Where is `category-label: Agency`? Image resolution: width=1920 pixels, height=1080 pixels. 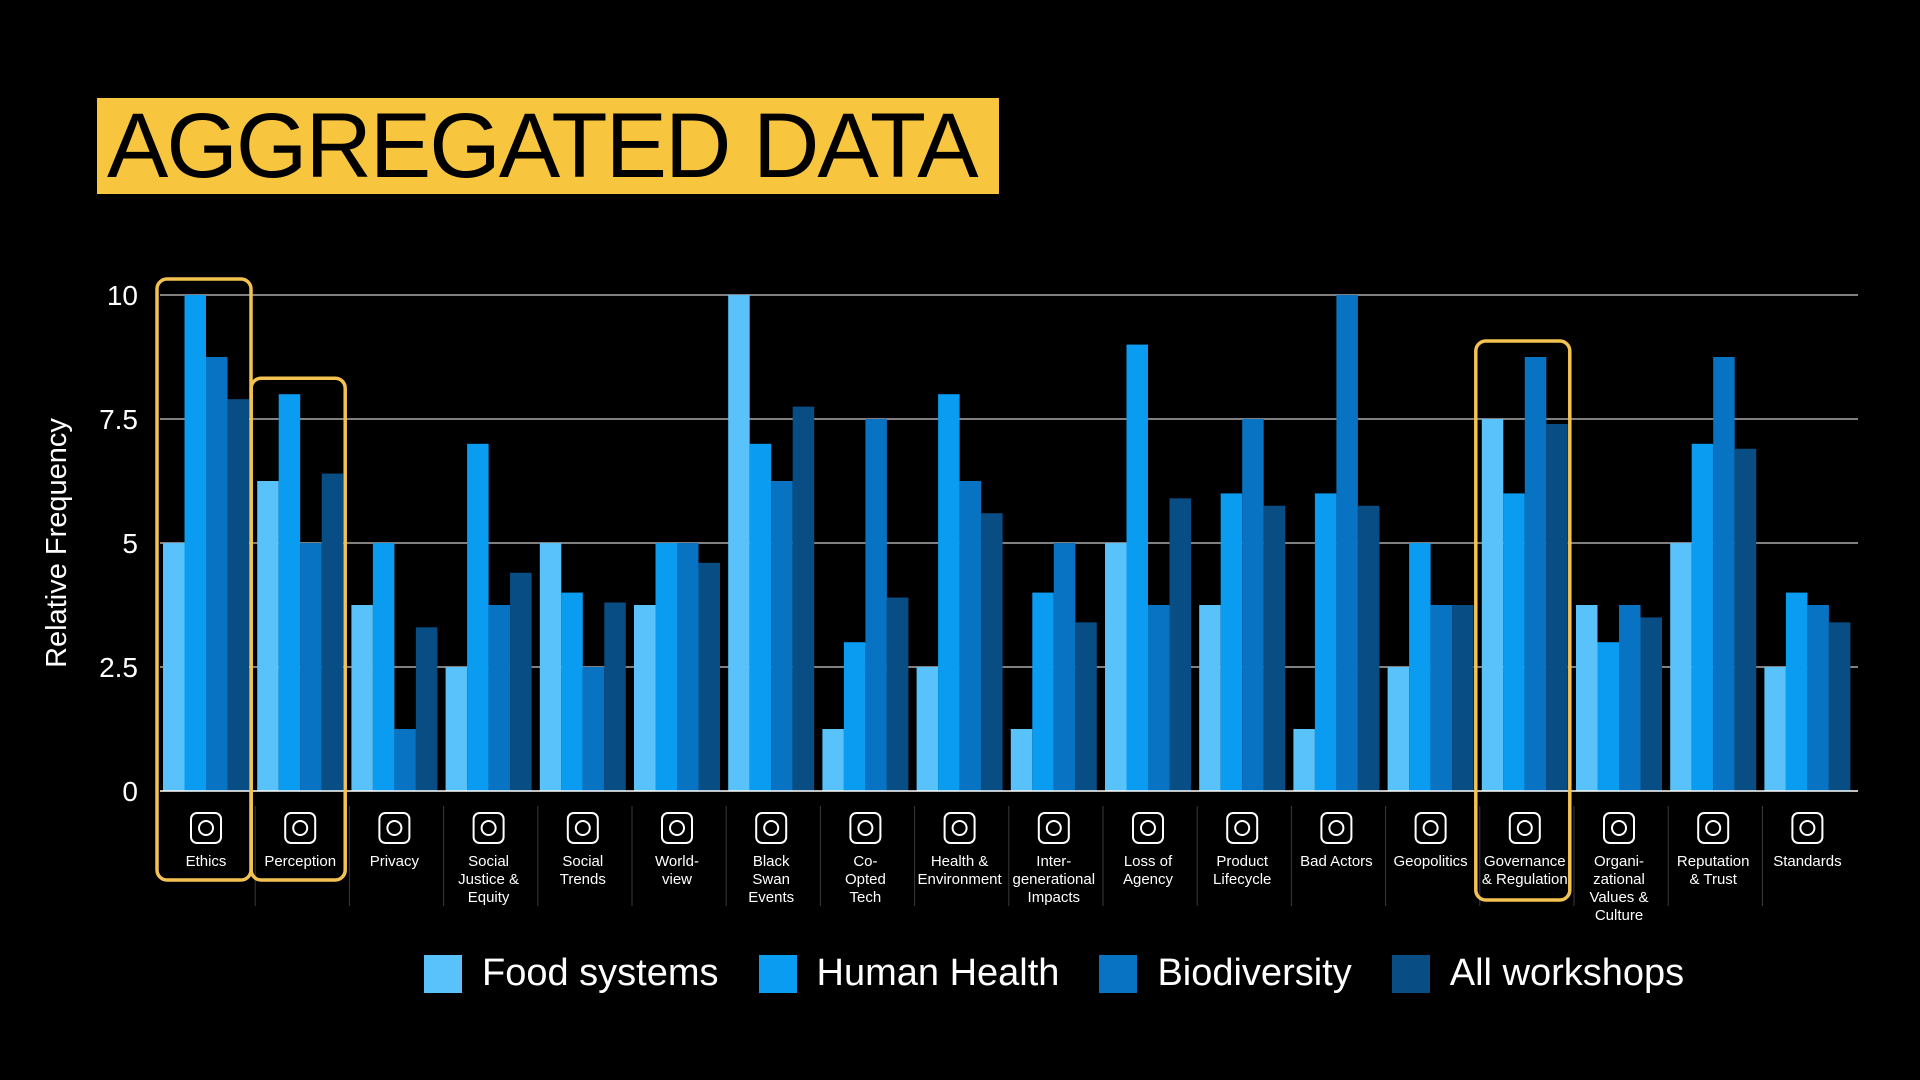 category-label: Agency is located at coordinates (1148, 879).